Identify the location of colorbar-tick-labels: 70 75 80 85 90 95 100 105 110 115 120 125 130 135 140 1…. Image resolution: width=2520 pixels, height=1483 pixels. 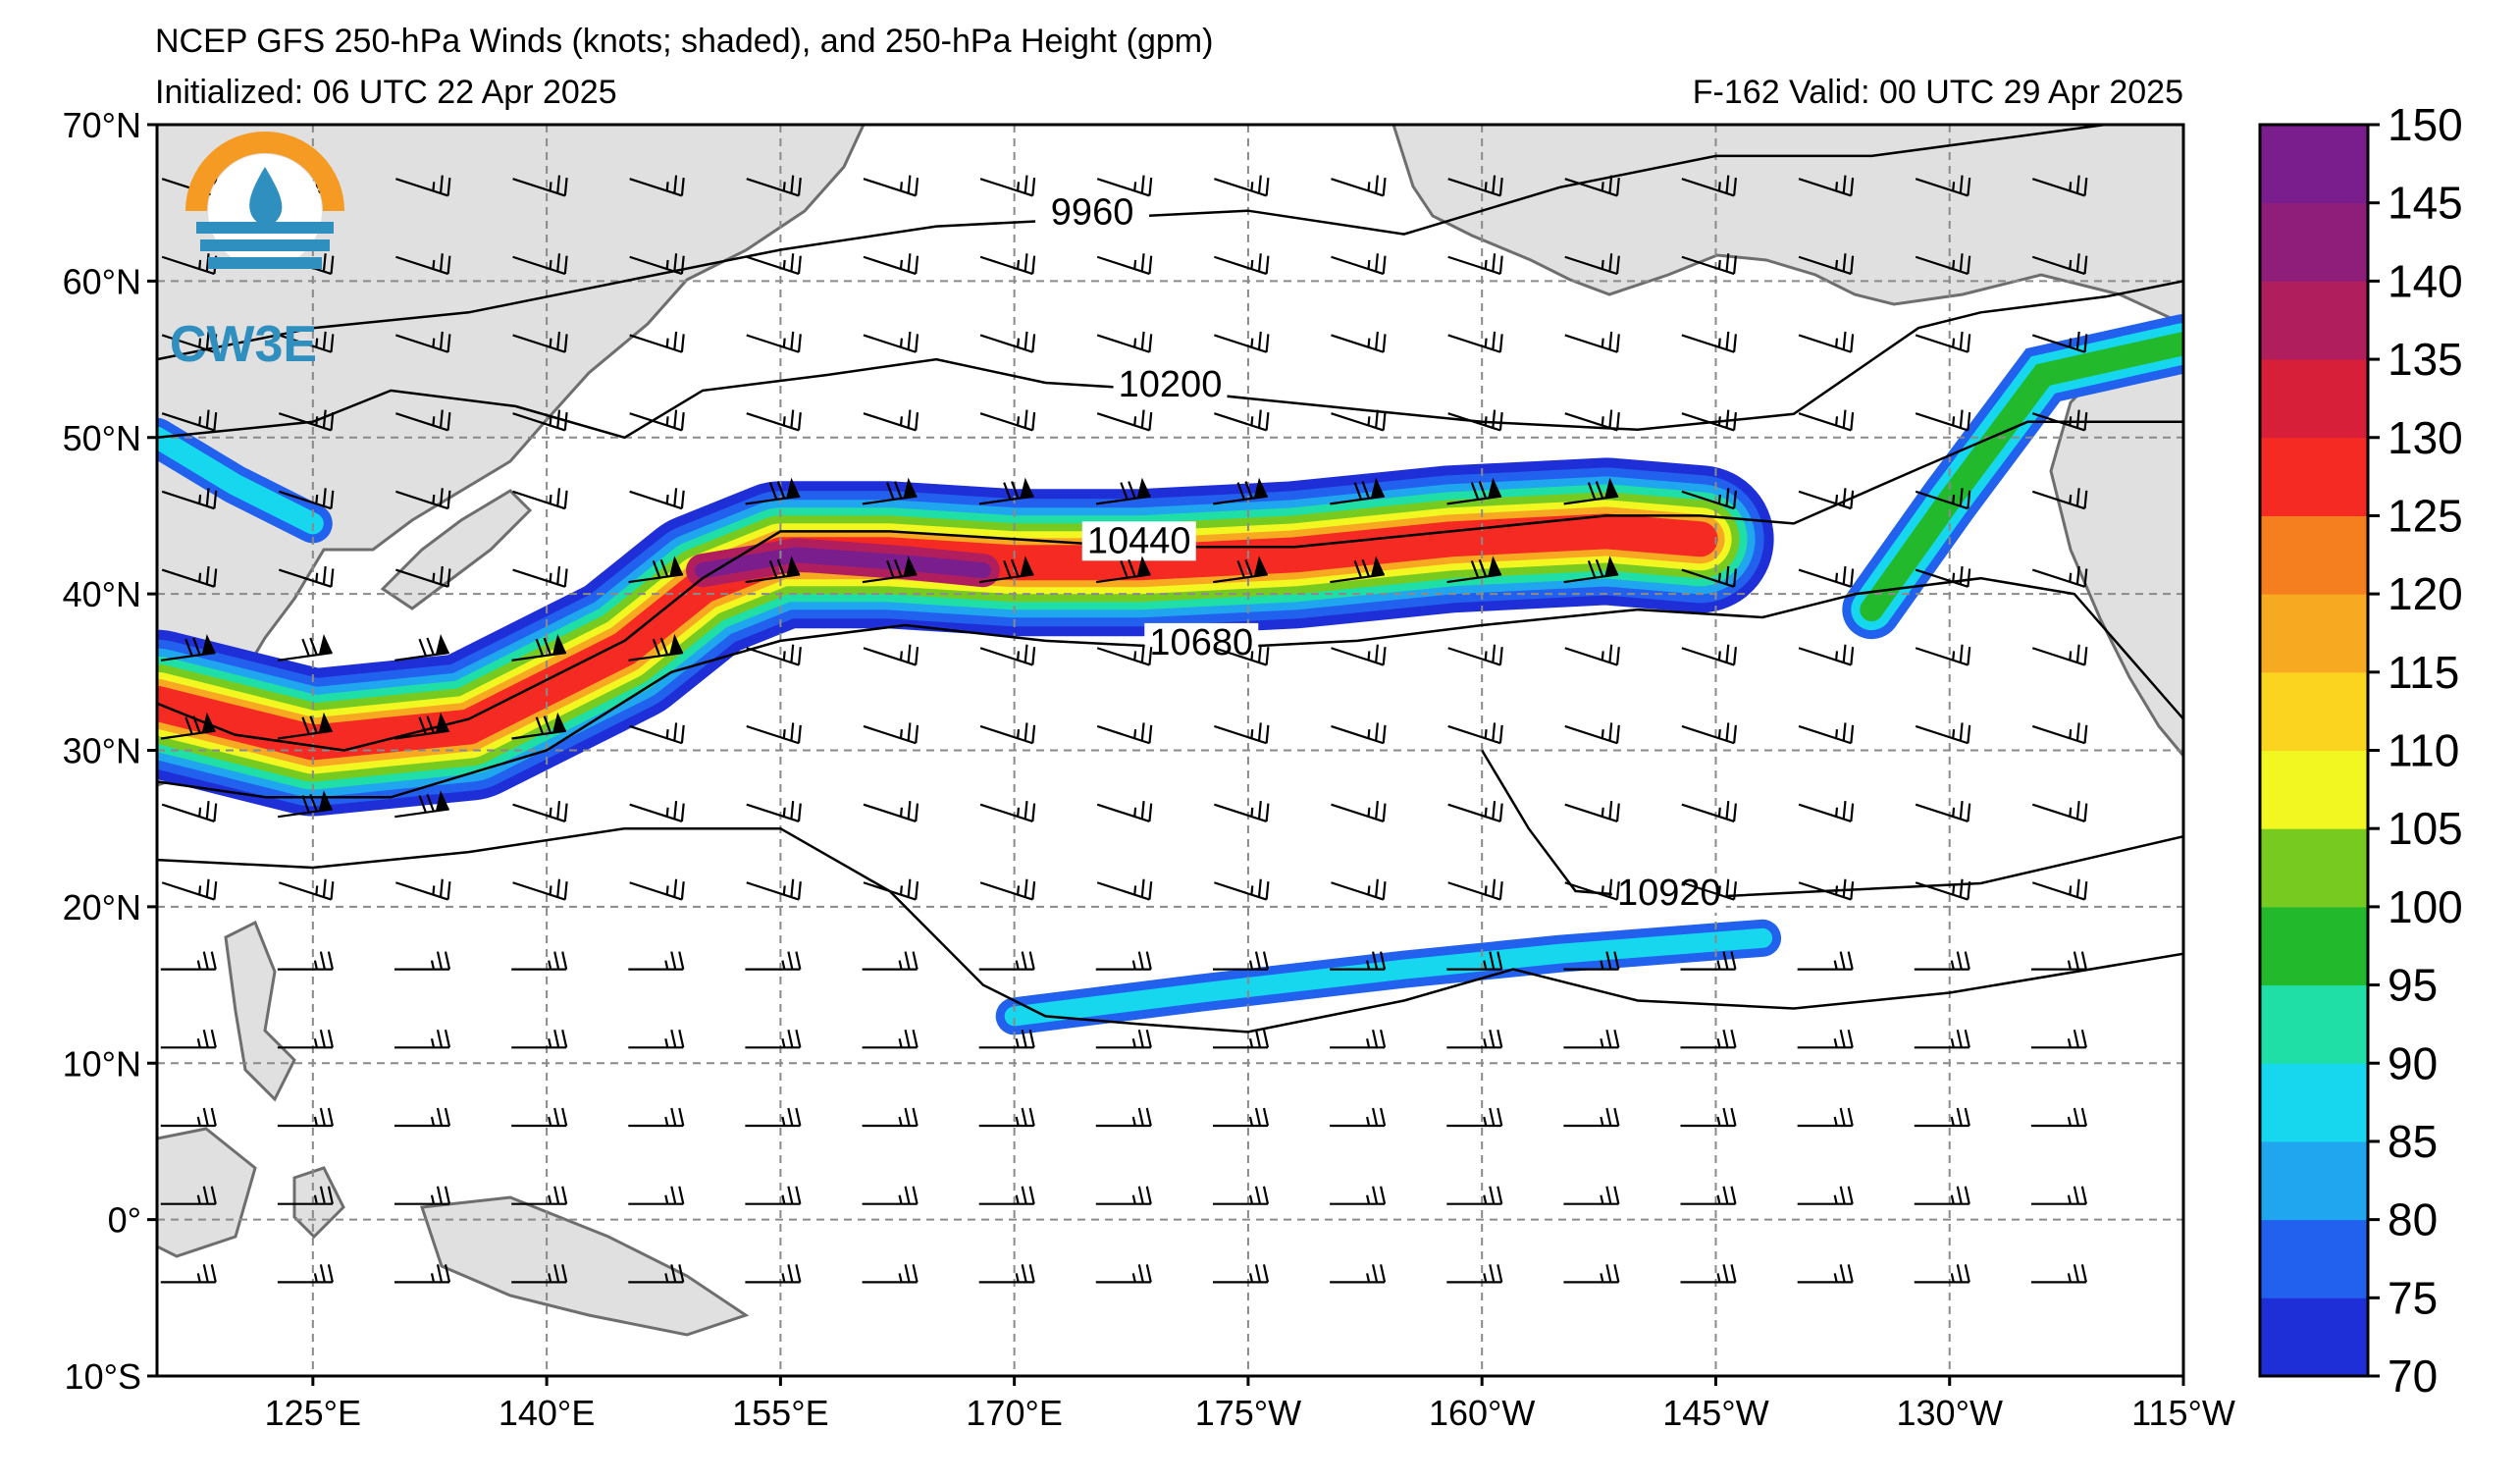
(2415, 750).